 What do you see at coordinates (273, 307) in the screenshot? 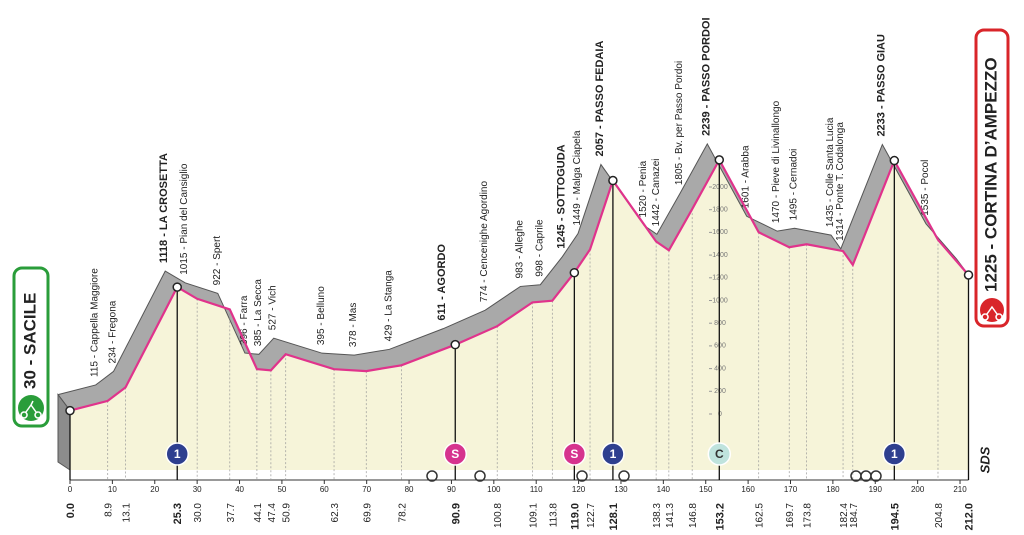
I see `place-label: 527 - Vich` at bounding box center [273, 307].